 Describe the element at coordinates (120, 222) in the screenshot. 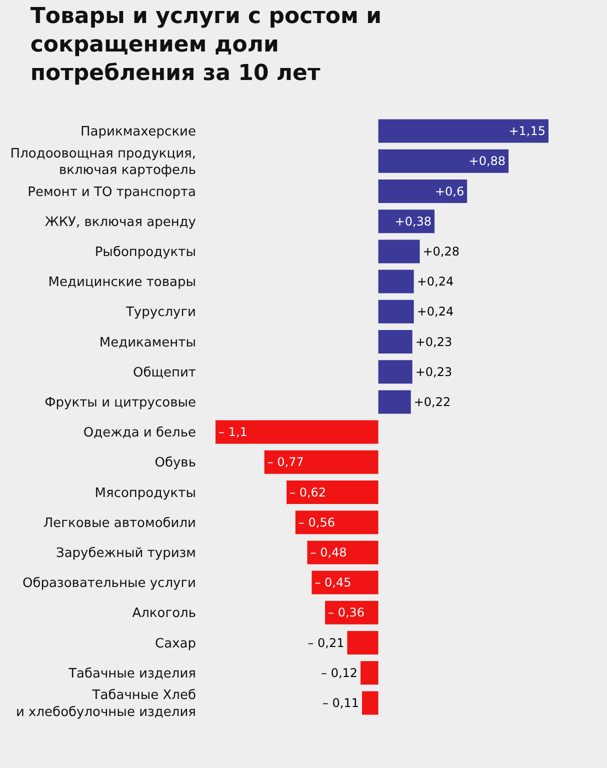

I see `y-tick-label: ЖКУ, включая аренду` at that location.